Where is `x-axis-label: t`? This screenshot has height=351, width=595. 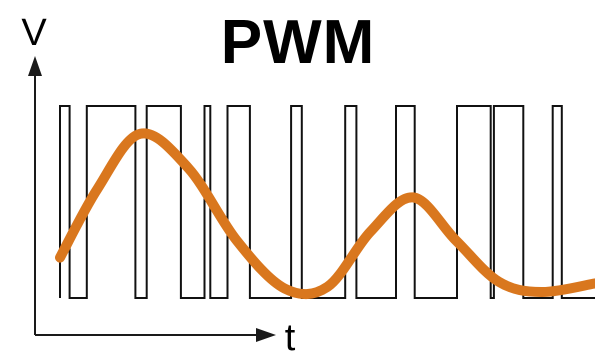 x-axis-label: t is located at coordinates (290, 334).